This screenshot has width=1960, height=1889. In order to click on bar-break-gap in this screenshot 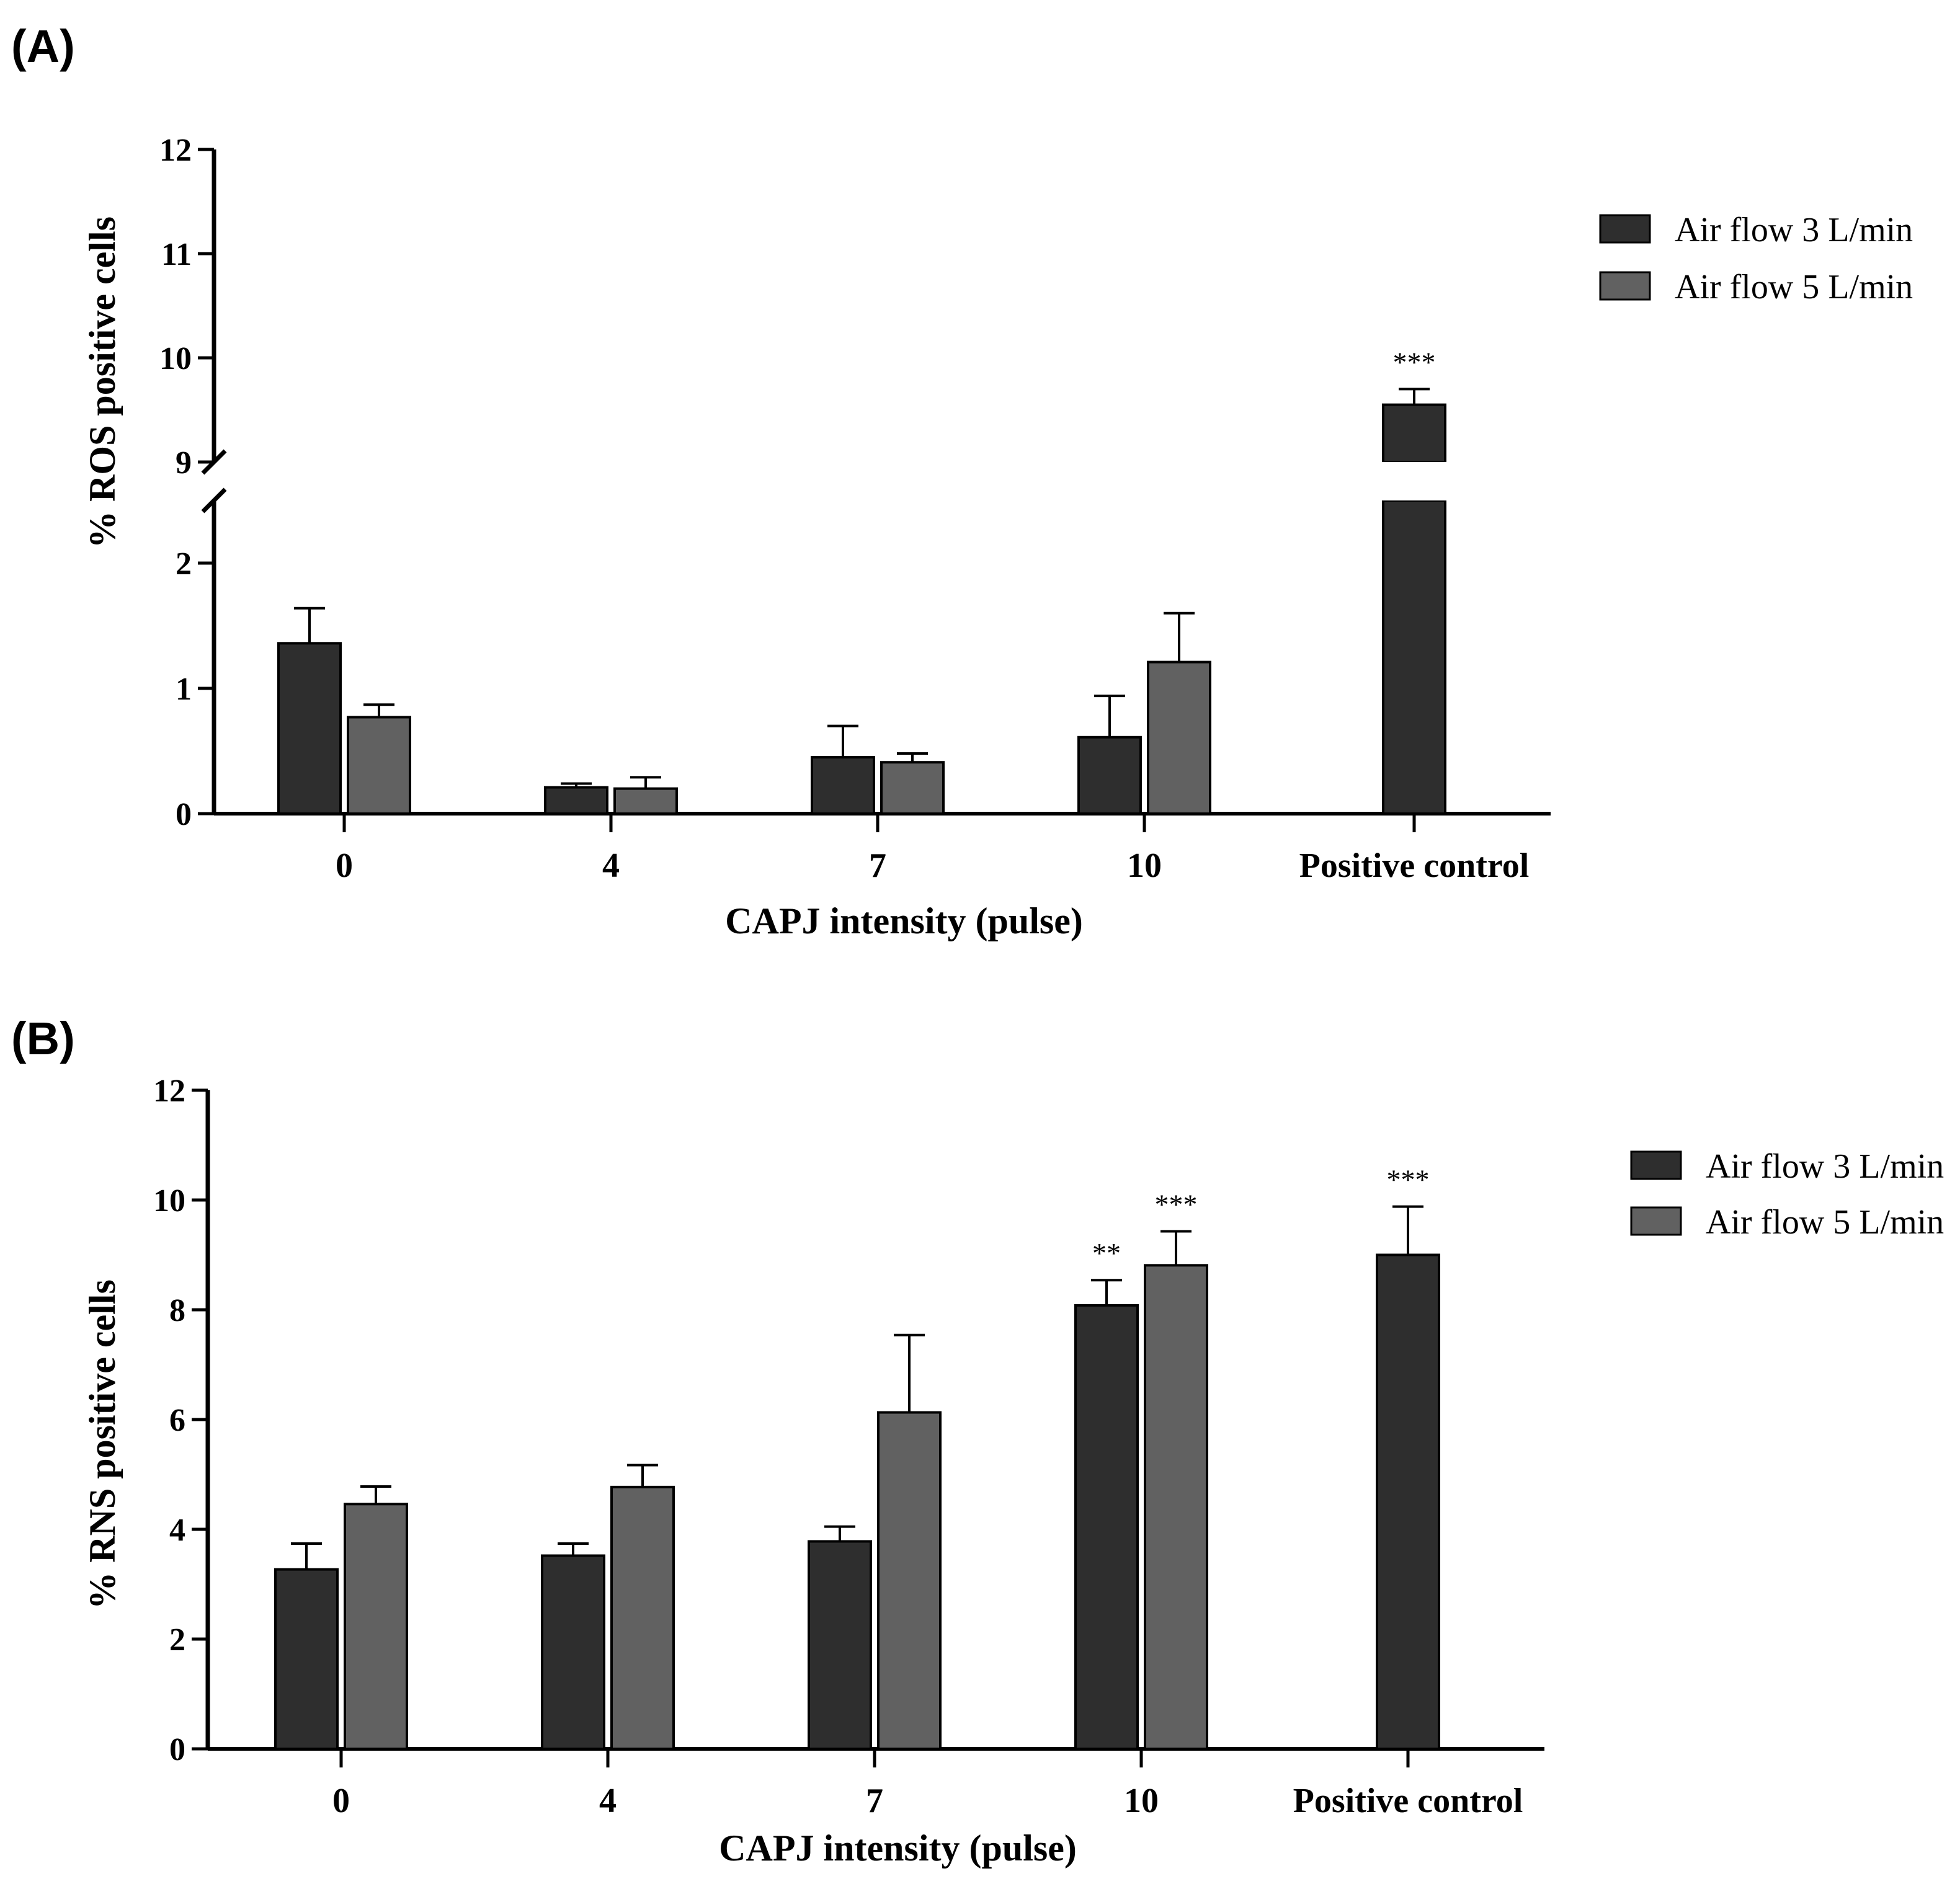, I will do `click(1414, 481)`.